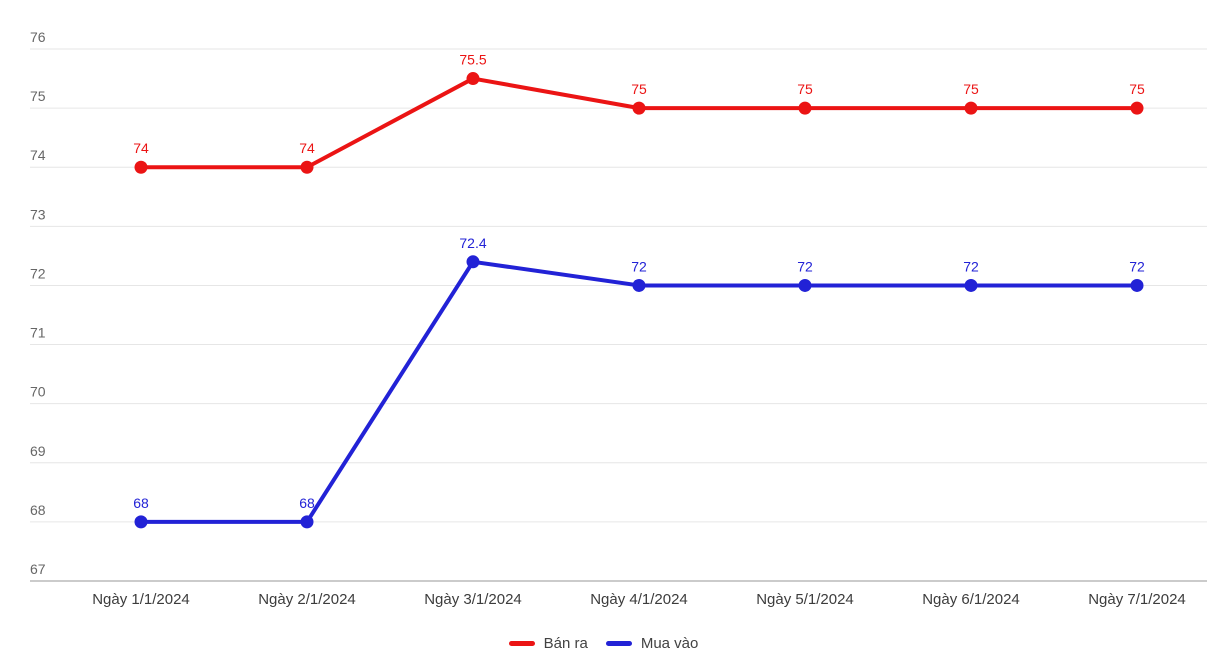 This screenshot has height=665, width=1207. I want to click on y-tick-label: 74, so click(38, 155).